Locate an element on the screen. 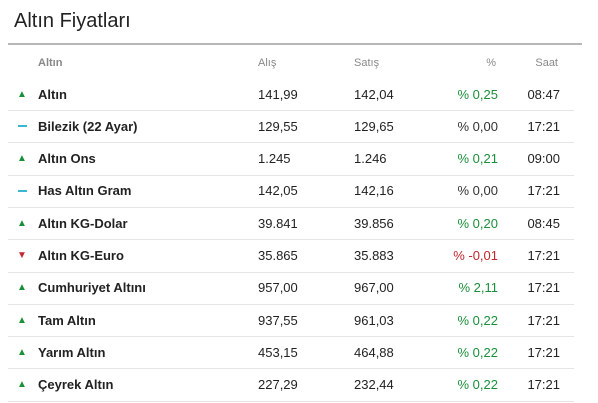 This screenshot has width=598, height=403. header-saat: Saat is located at coordinates (546, 63).